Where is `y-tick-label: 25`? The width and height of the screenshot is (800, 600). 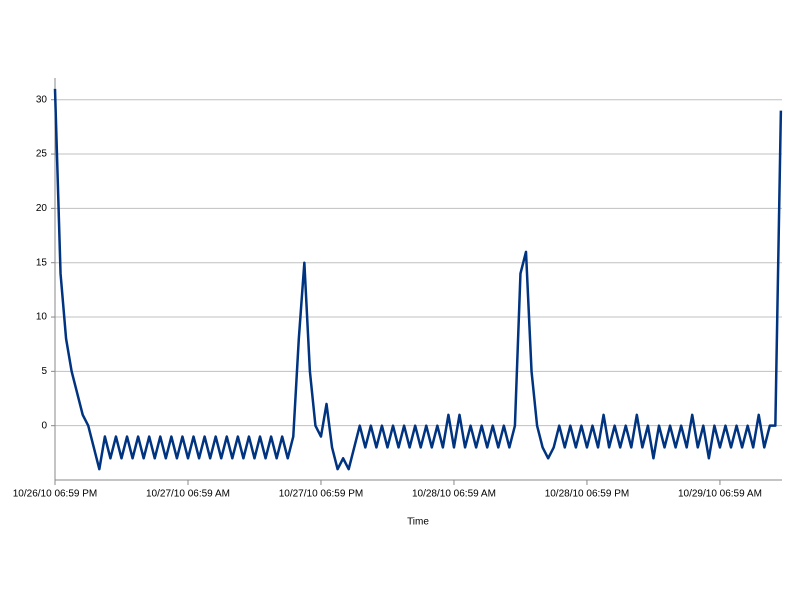
y-tick-label: 25 is located at coordinates (42, 154).